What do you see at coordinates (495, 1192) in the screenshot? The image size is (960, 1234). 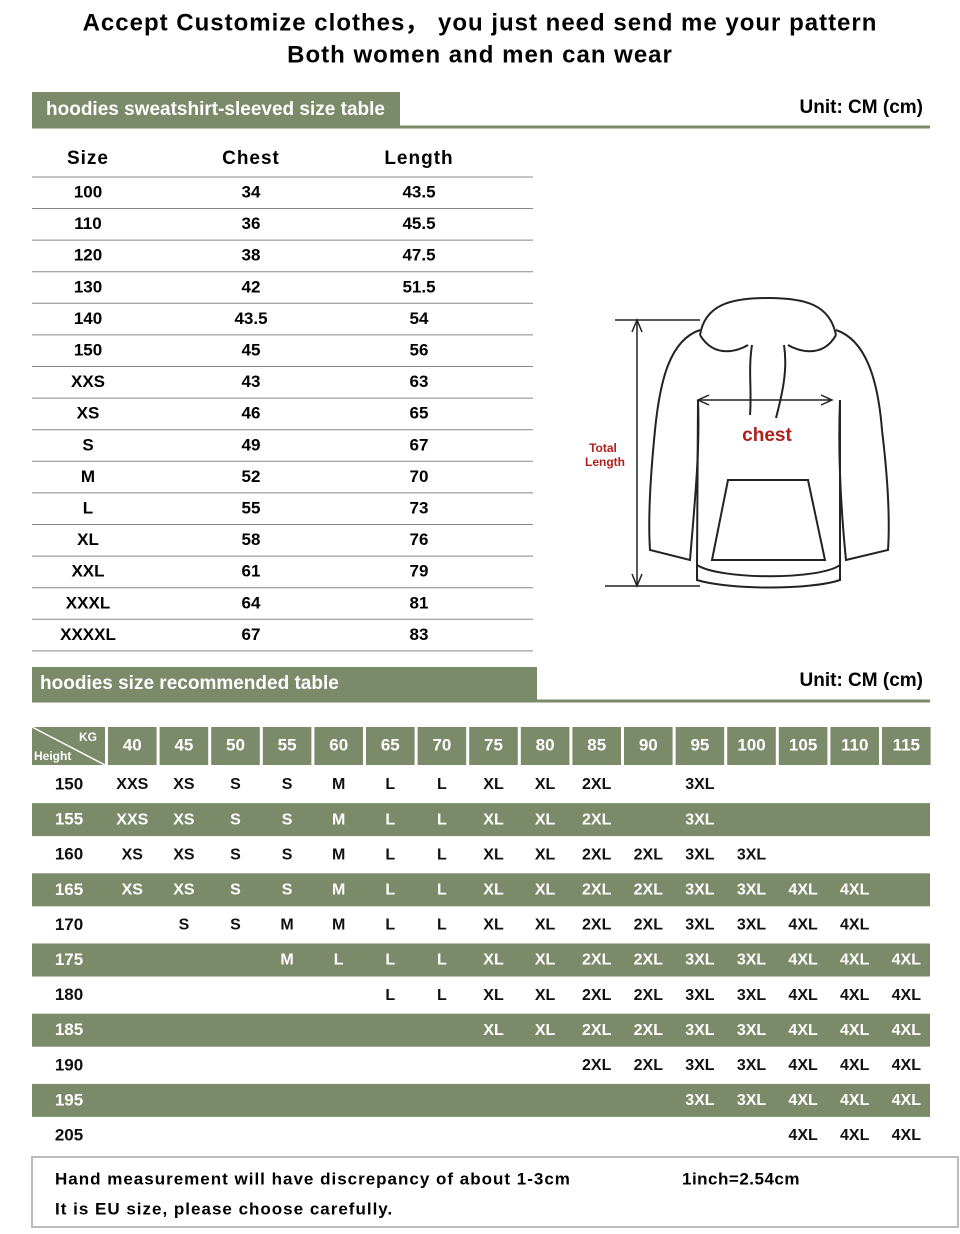 I see `footer-box` at bounding box center [495, 1192].